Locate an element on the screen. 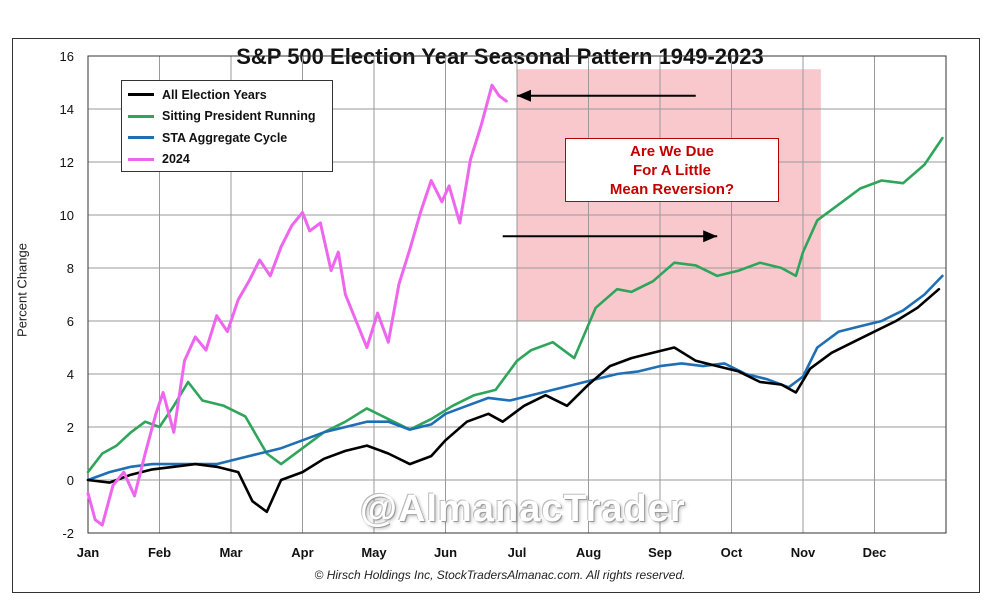 The width and height of the screenshot is (1000, 601). x-tick-label: May is located at coordinates (374, 552).